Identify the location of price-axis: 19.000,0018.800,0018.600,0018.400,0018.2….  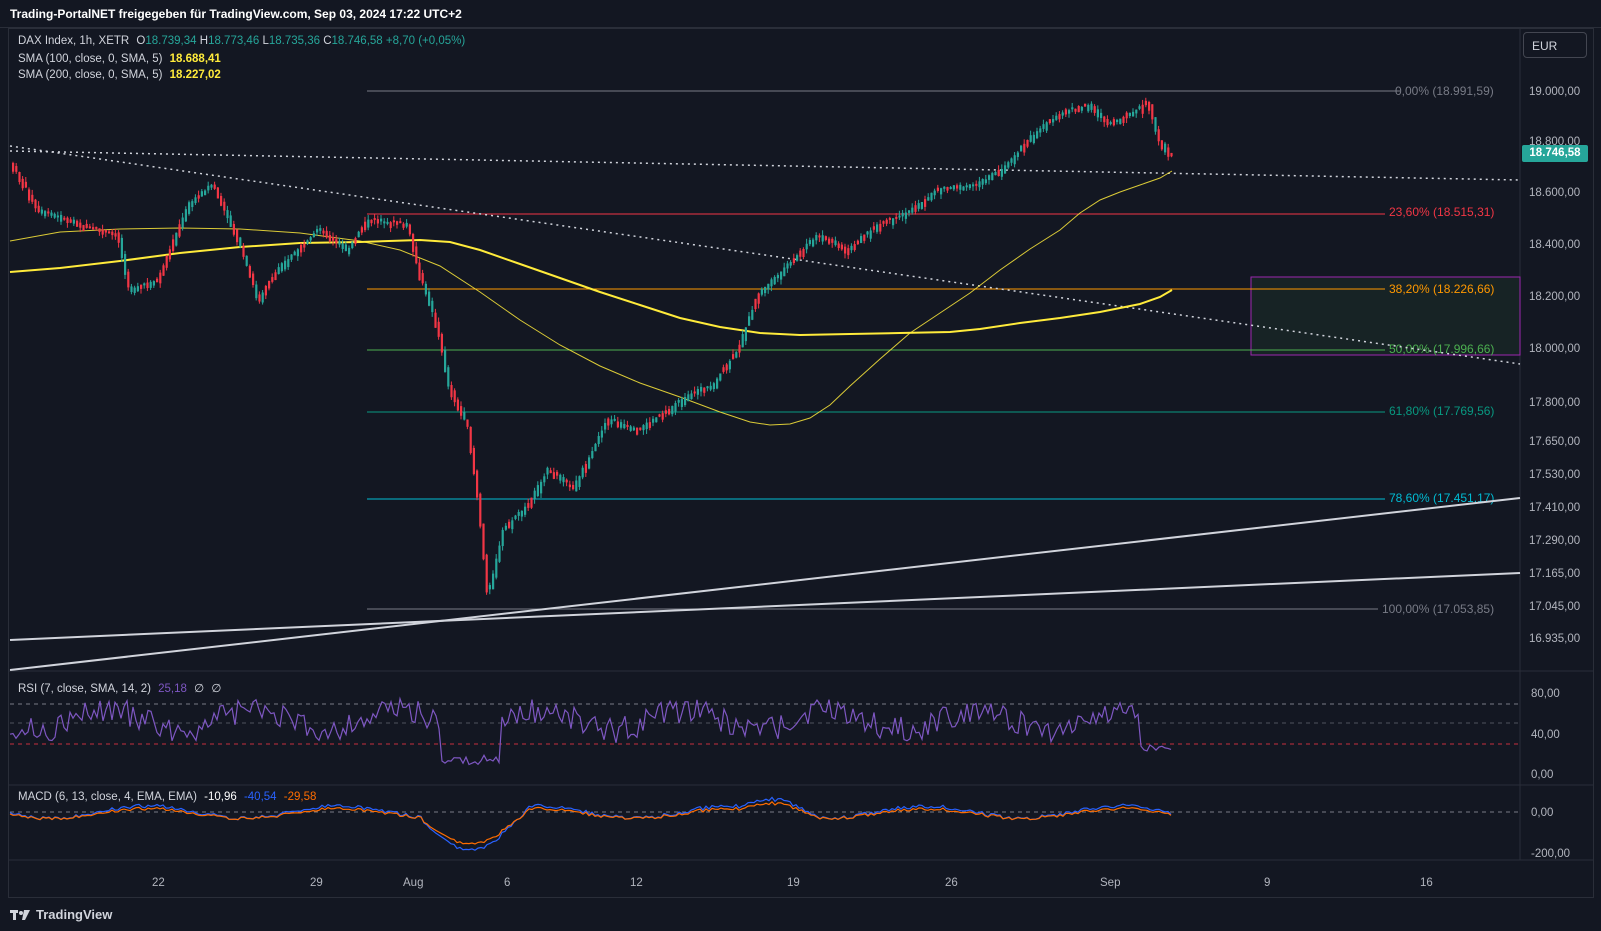
(1554, 365).